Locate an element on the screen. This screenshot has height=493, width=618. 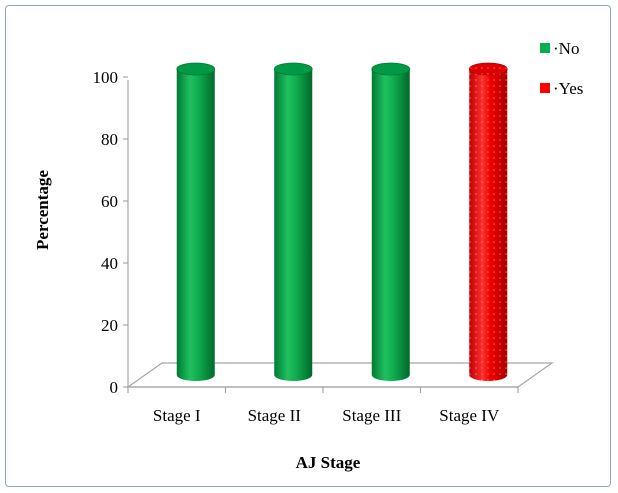
legend-swatch-yes is located at coordinates (545, 88).